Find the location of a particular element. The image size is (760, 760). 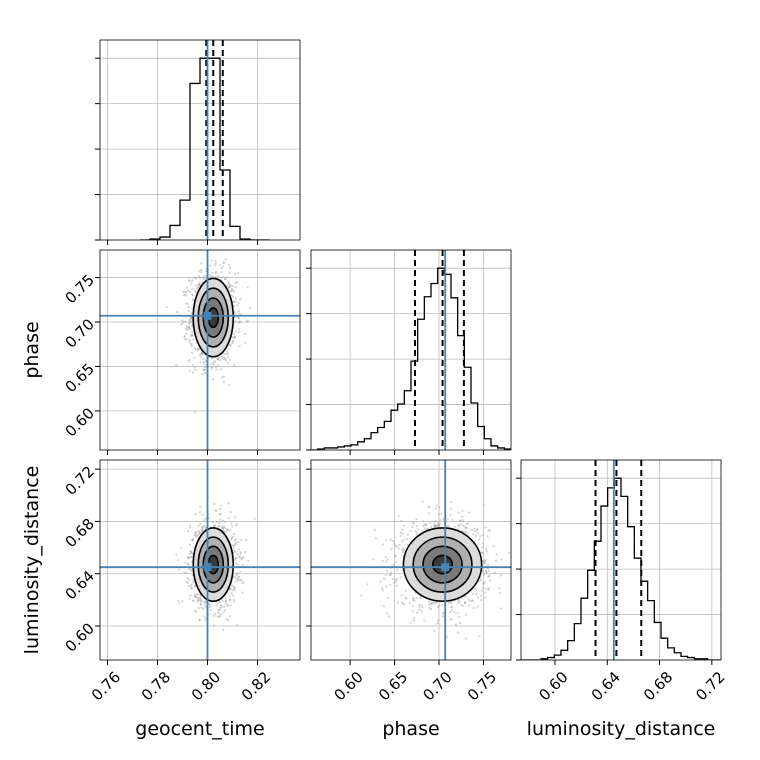

tick-label-x-phase: 0.70 is located at coordinates (437, 686).